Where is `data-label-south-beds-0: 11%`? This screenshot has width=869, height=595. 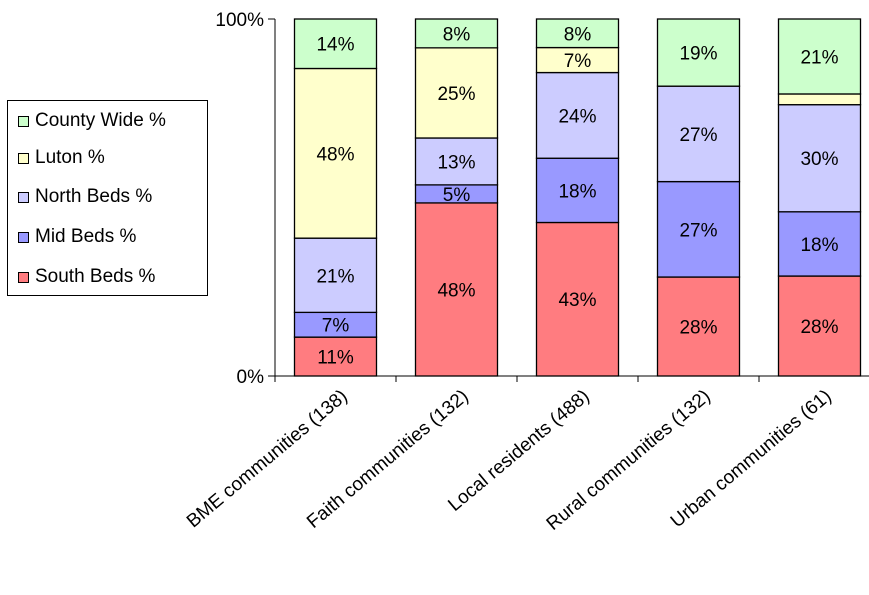
data-label-south-beds-0: 11% is located at coordinates (335, 358).